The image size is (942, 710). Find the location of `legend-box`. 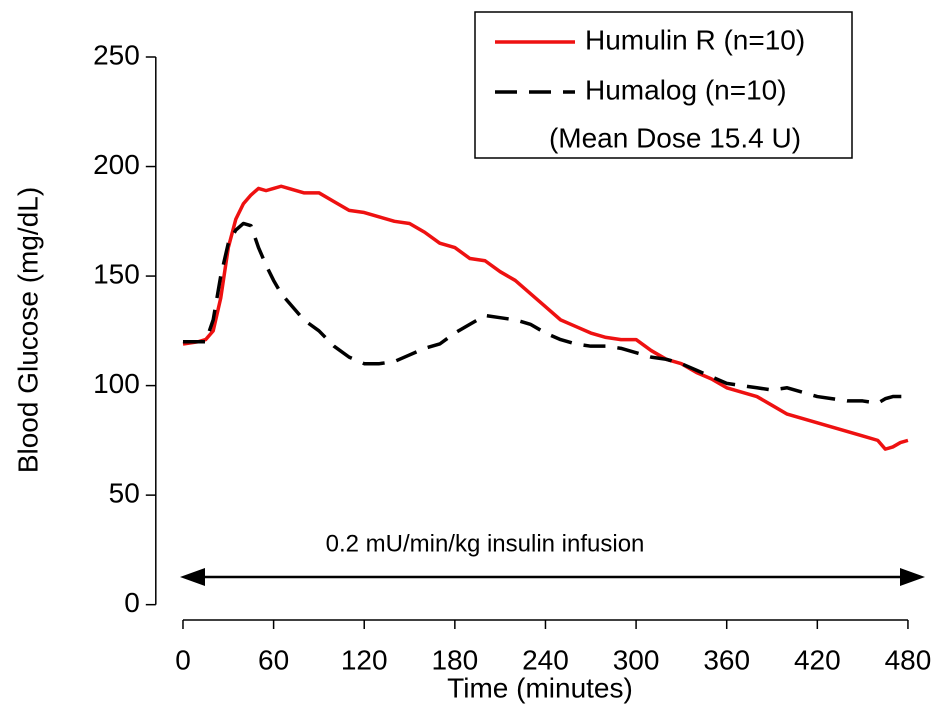

legend-box is located at coordinates (663, 85).